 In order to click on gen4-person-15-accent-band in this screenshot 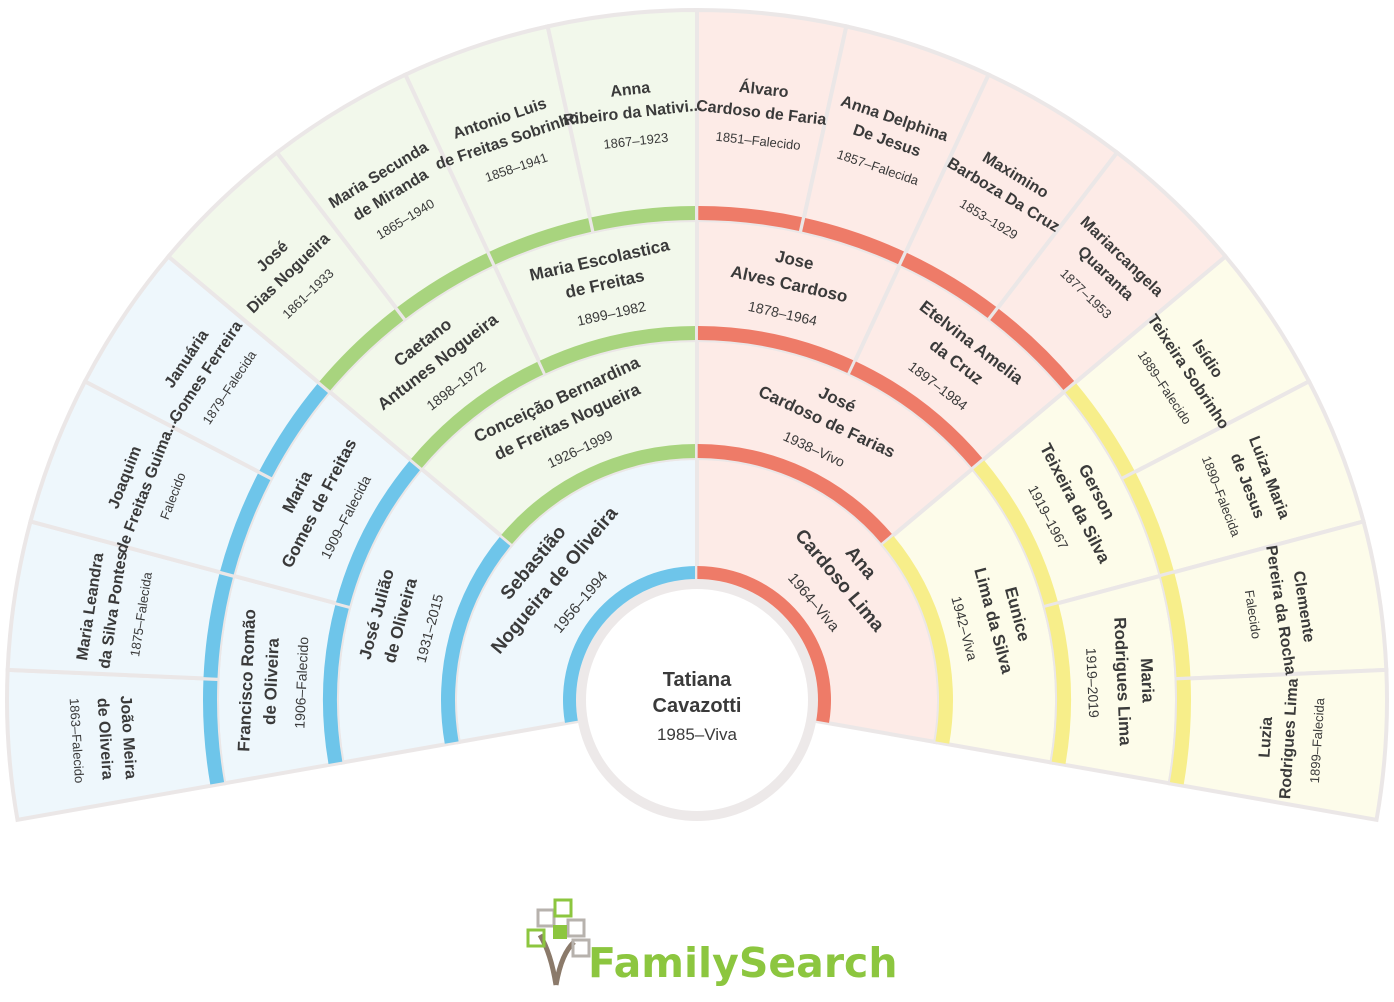, I will do `click(1175, 625)`.